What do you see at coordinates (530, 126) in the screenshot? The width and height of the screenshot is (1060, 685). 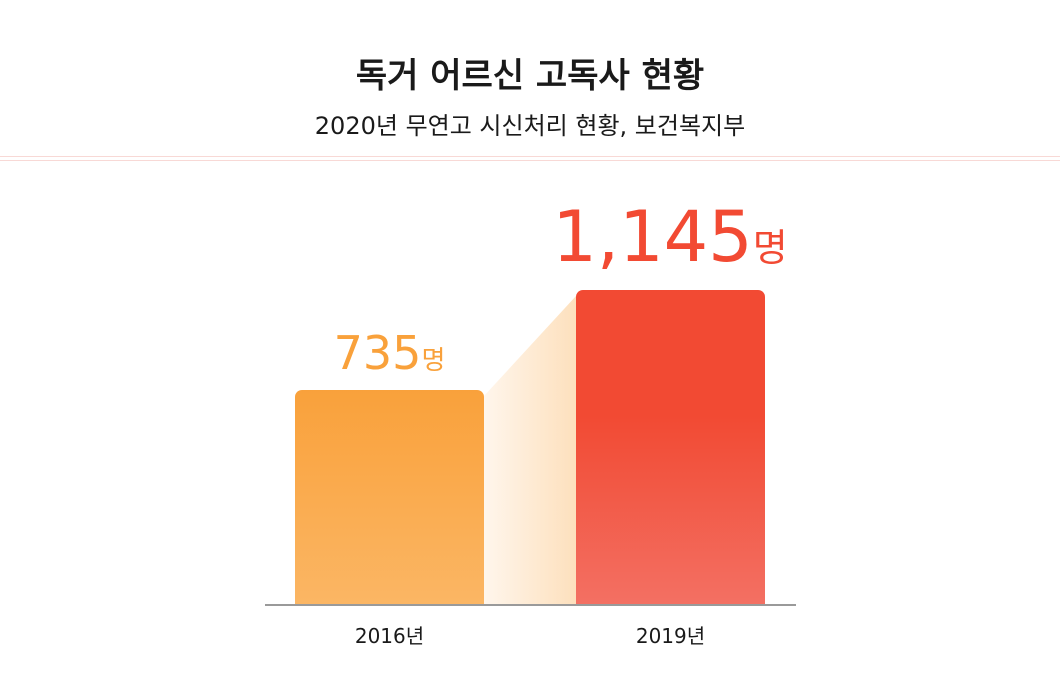 I see `chart-subtitle: 2020년 무연고 시신처리 현황, 보건복지부` at bounding box center [530, 126].